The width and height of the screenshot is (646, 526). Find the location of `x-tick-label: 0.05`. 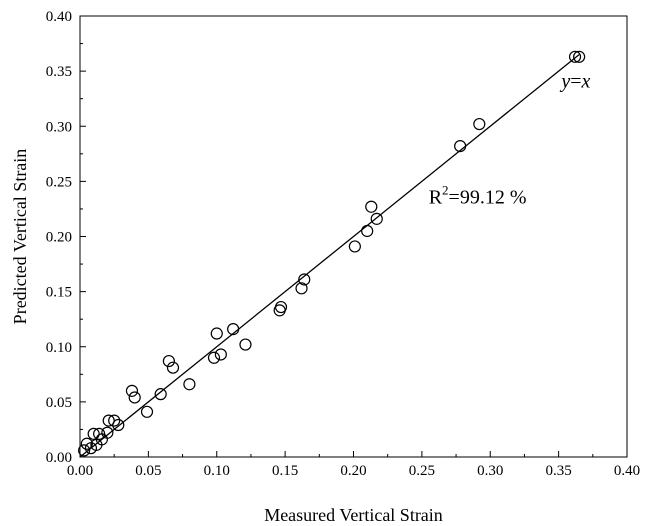

x-tick-label: 0.05 is located at coordinates (148, 471).